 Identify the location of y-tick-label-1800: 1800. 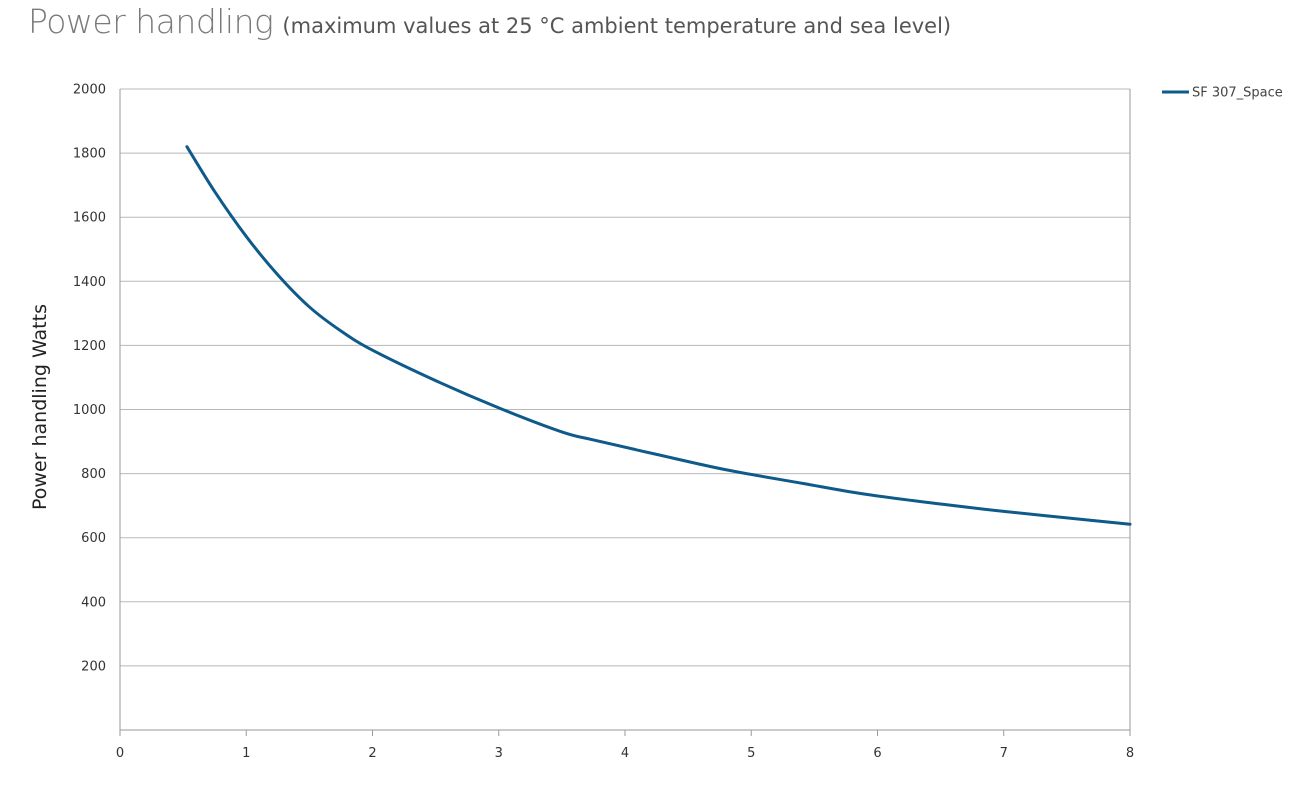
(89, 154).